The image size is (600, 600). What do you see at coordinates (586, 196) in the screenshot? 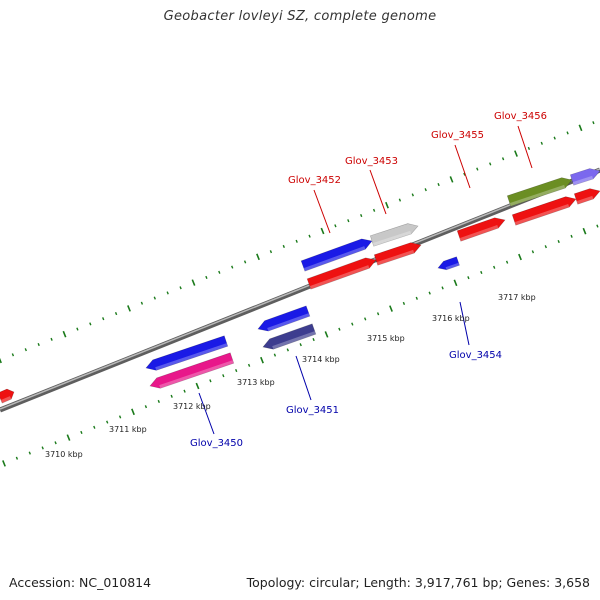
I see `gene-feature-3456b-red` at bounding box center [586, 196].